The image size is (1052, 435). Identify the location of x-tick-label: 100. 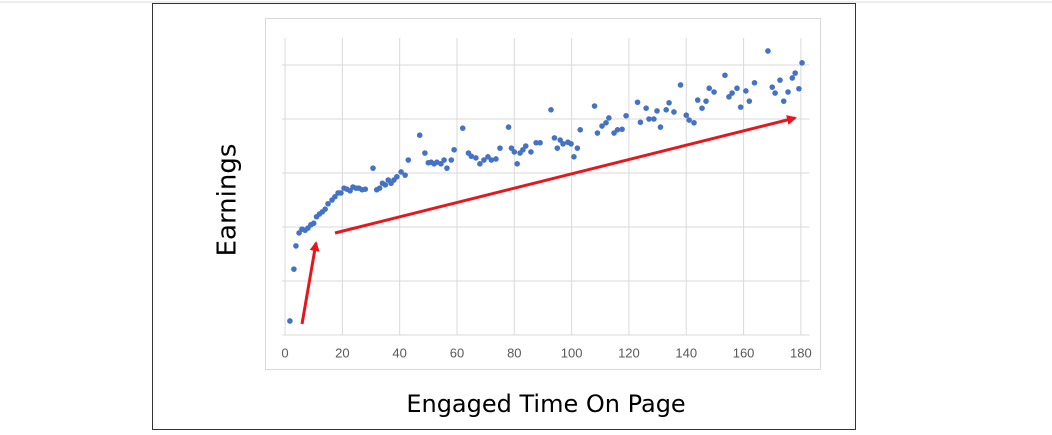
(572, 352).